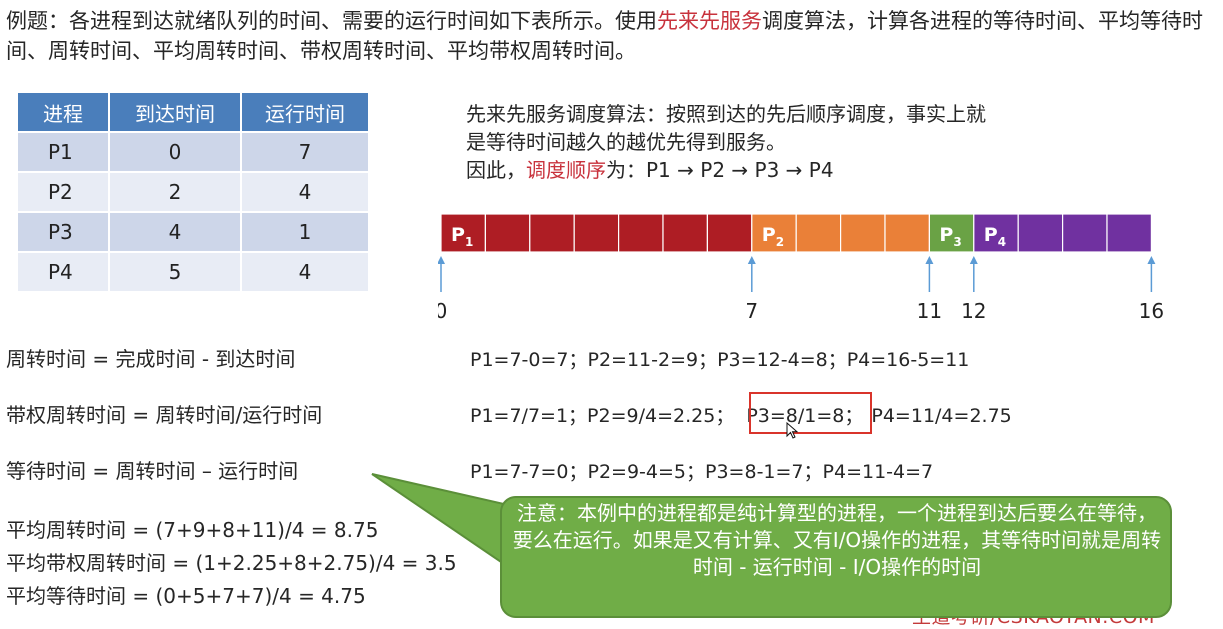 This screenshot has height=629, width=1223. Describe the element at coordinates (751, 311) in the screenshot. I see `tick-label: 7` at that location.